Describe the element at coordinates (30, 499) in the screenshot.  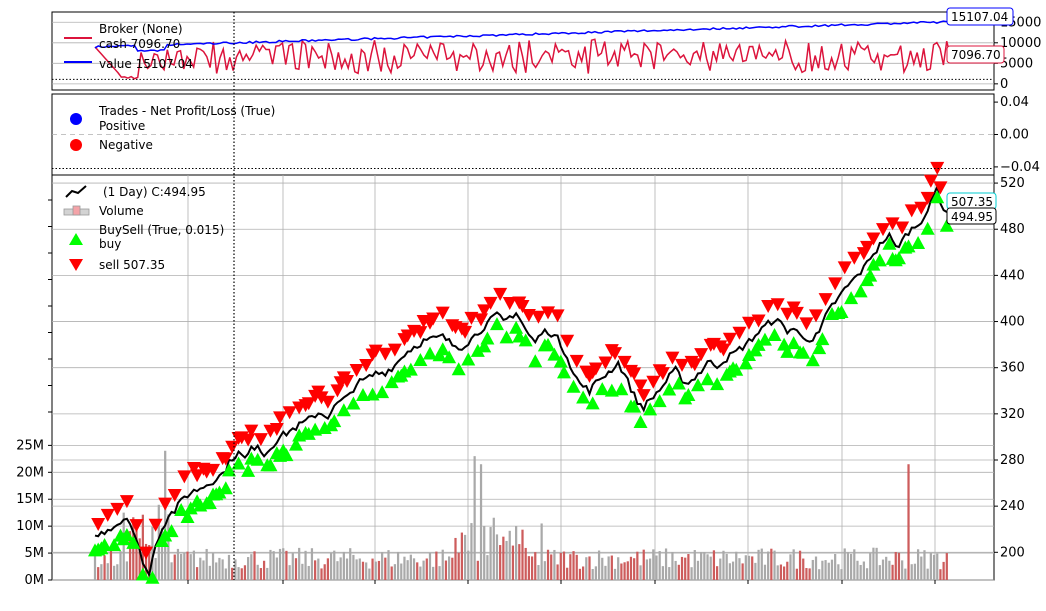
I see `volume-ytick-label: 15M` at that location.